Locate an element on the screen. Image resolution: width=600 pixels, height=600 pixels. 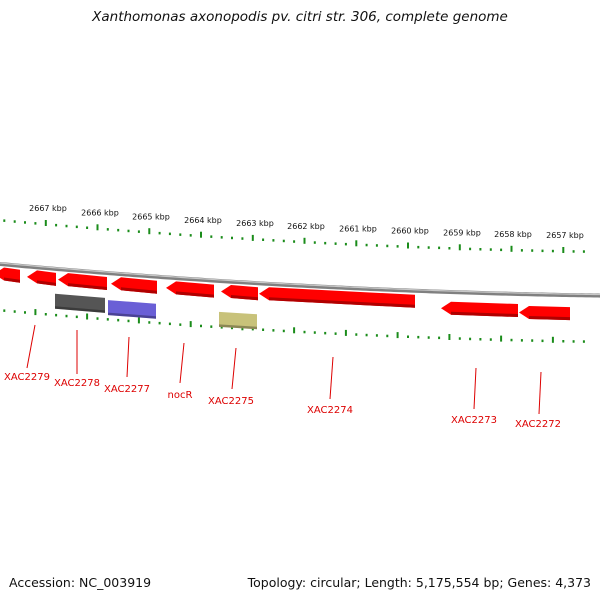
gene-label: XAC2272 is located at coordinates (538, 424).